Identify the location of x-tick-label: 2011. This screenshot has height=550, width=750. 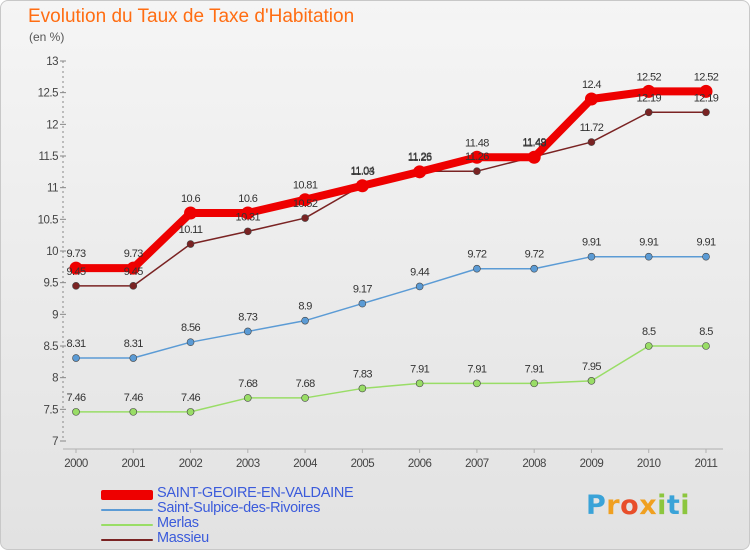
(706, 464).